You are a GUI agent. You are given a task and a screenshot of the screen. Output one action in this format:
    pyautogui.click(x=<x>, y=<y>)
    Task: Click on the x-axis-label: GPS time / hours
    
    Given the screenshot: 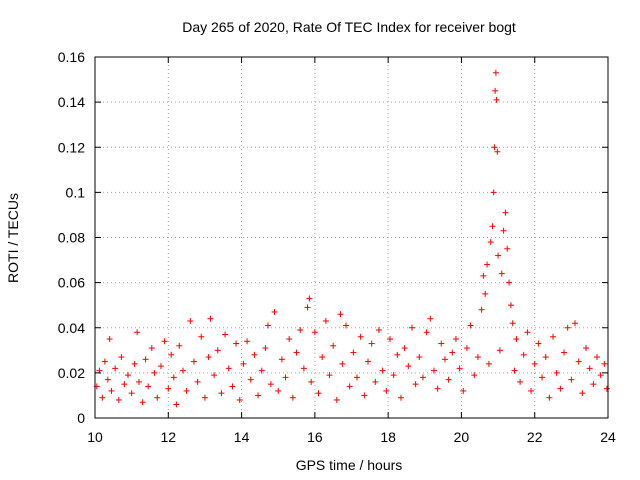 What is the action you would take?
    pyautogui.click(x=349, y=465)
    